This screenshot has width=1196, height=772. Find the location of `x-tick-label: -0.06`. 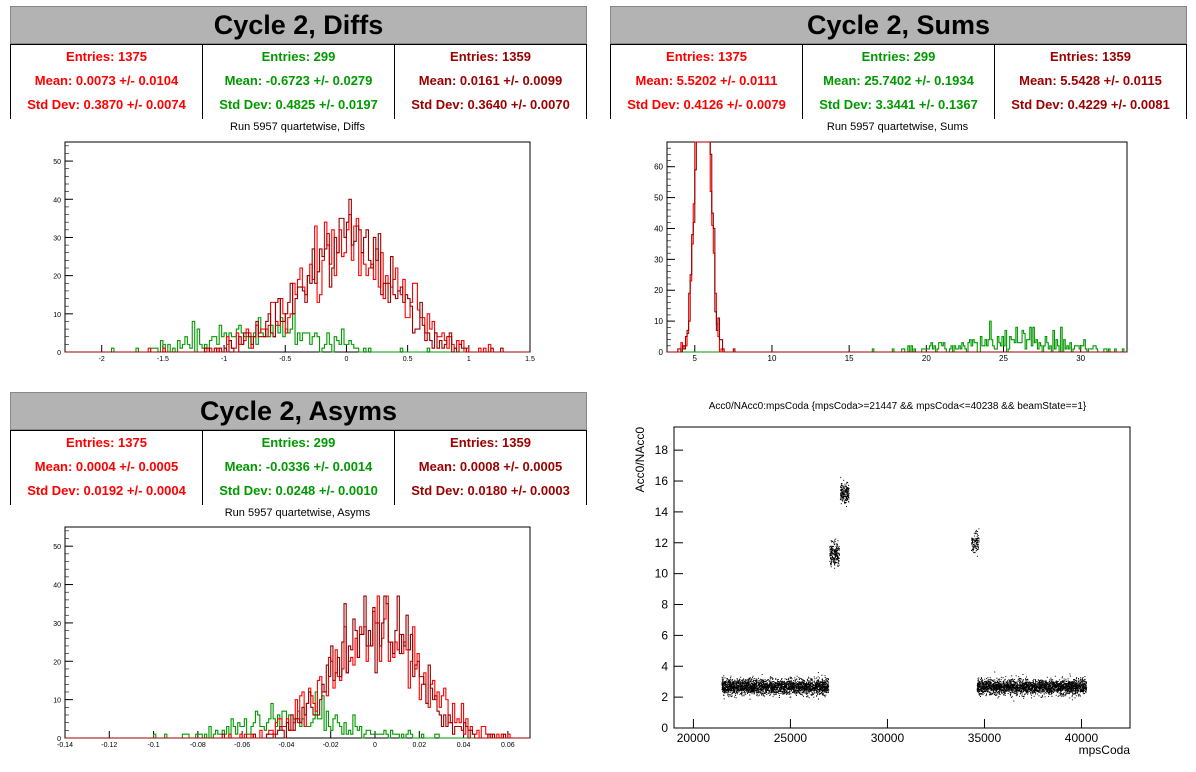

x-tick-label: -0.06 is located at coordinates (242, 745).